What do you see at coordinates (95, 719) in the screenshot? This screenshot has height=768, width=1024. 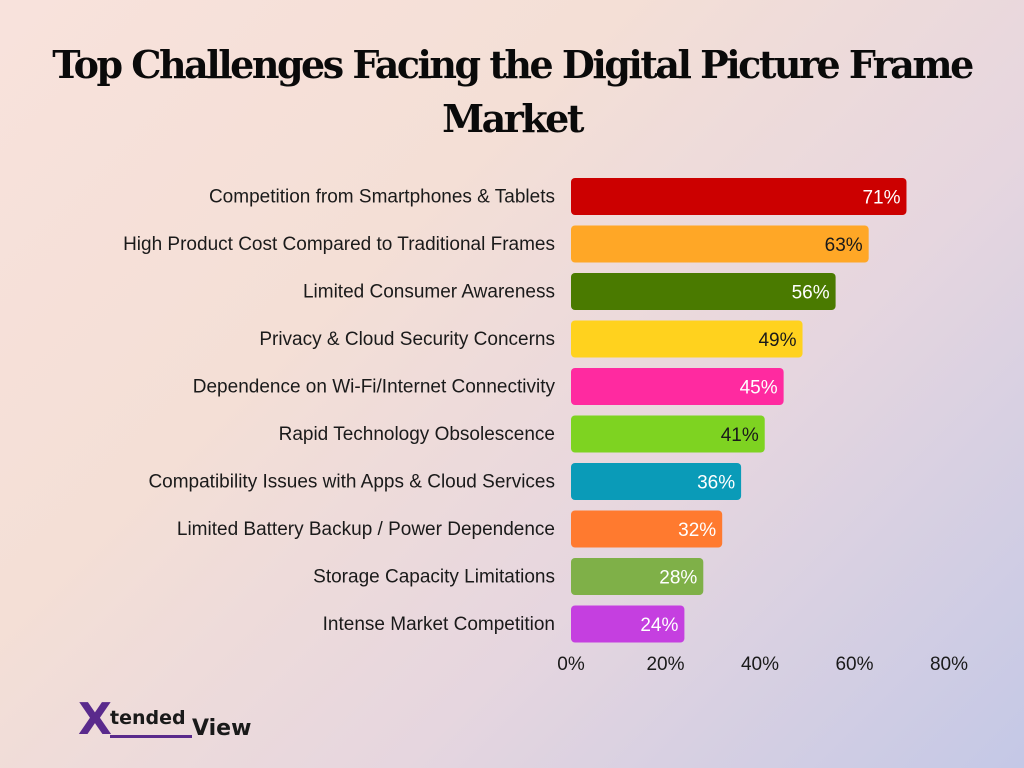 I see `logo-x-mark: X` at bounding box center [95, 719].